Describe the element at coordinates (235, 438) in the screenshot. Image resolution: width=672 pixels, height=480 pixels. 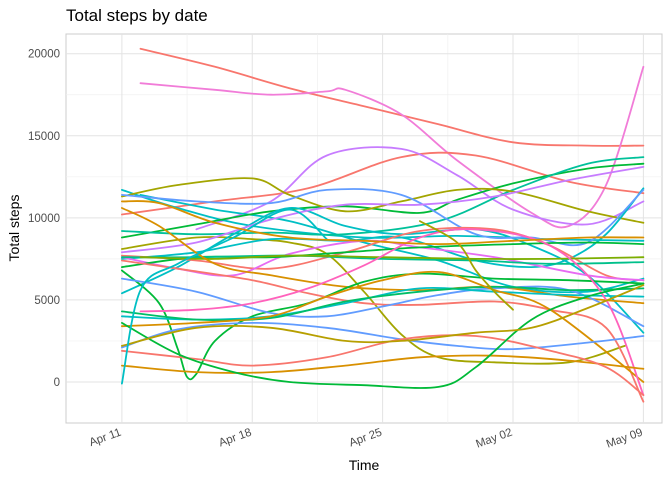
I see `x-tick-label: Apr 18` at that location.